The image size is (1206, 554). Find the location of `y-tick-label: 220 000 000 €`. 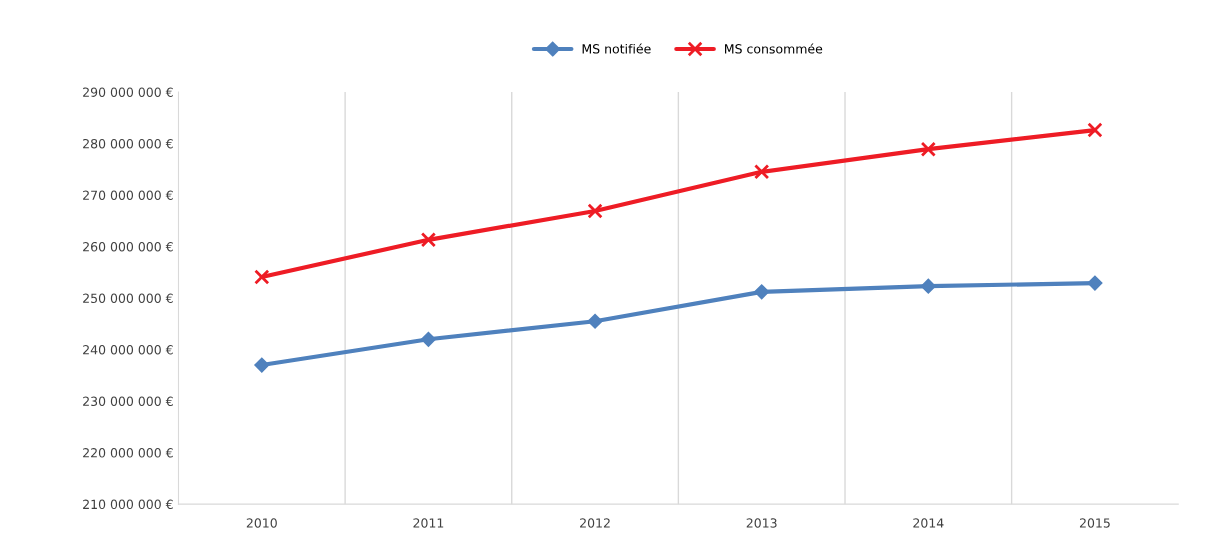

y-tick-label: 220 000 000 € is located at coordinates (128, 453).